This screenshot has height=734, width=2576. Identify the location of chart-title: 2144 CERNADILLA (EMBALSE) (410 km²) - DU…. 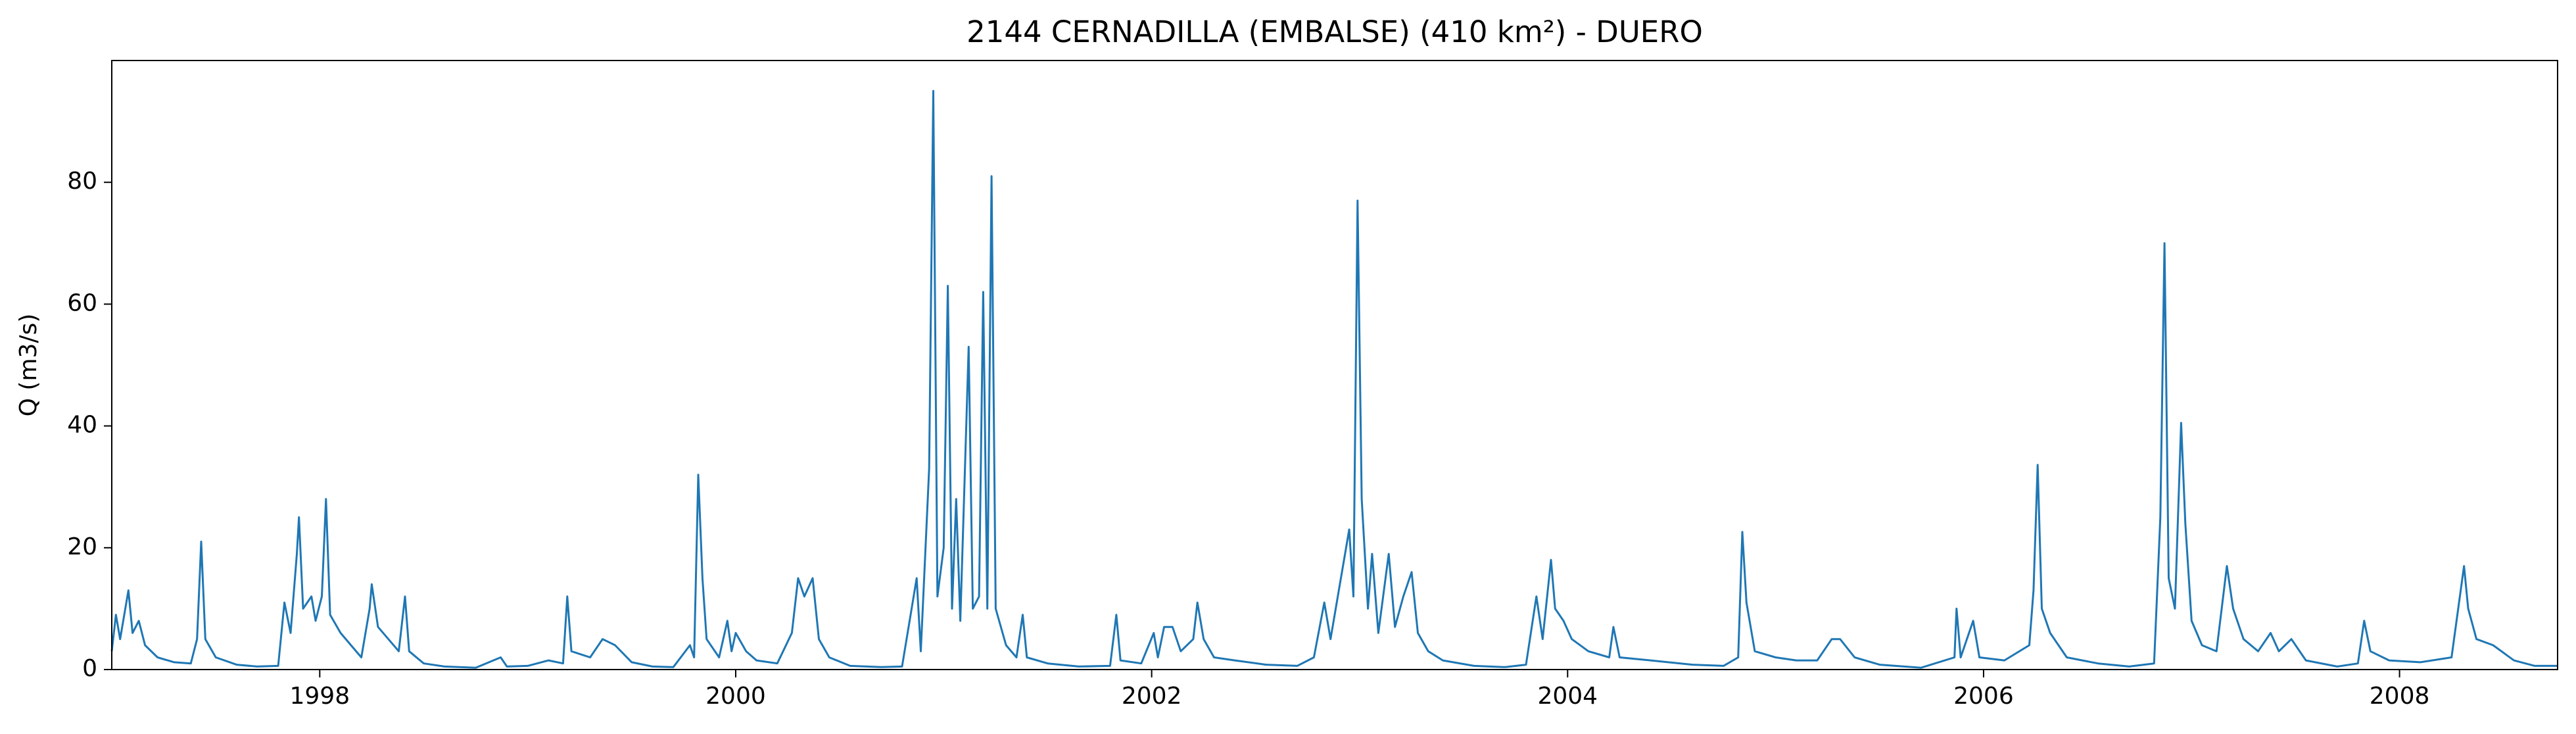
(1335, 32).